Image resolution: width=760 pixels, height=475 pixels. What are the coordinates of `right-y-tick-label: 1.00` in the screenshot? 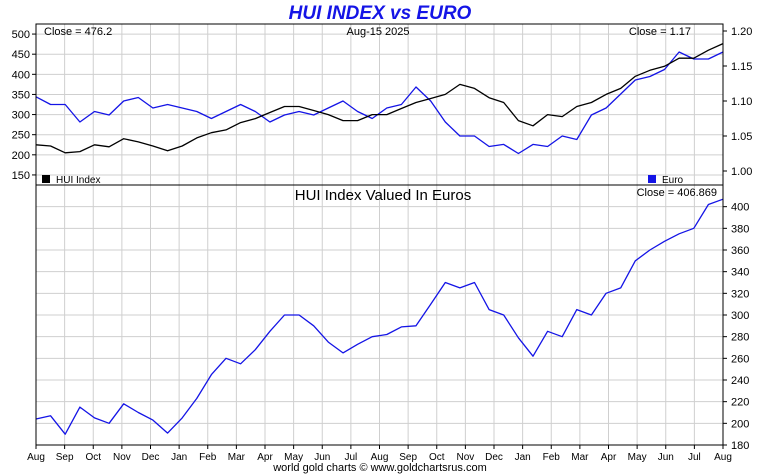 It's located at (741, 172).